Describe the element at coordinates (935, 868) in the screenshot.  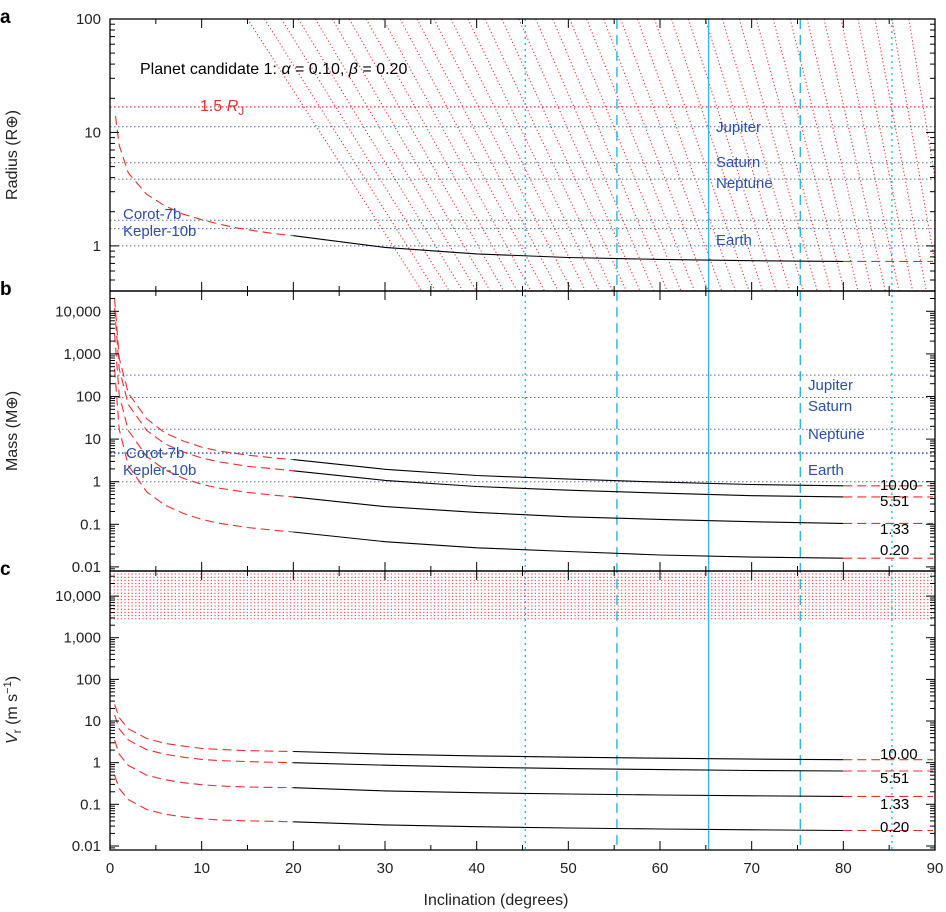
I see `x-tick-label: 90` at that location.